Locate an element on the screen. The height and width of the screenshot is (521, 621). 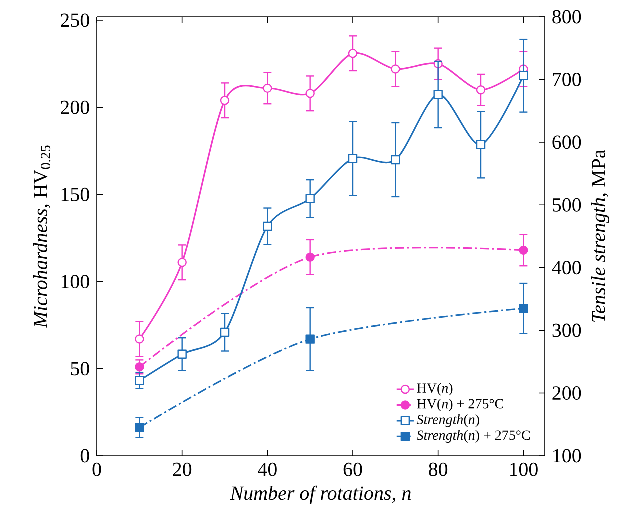
y-tick-label: 200 is located at coordinates (75, 107).